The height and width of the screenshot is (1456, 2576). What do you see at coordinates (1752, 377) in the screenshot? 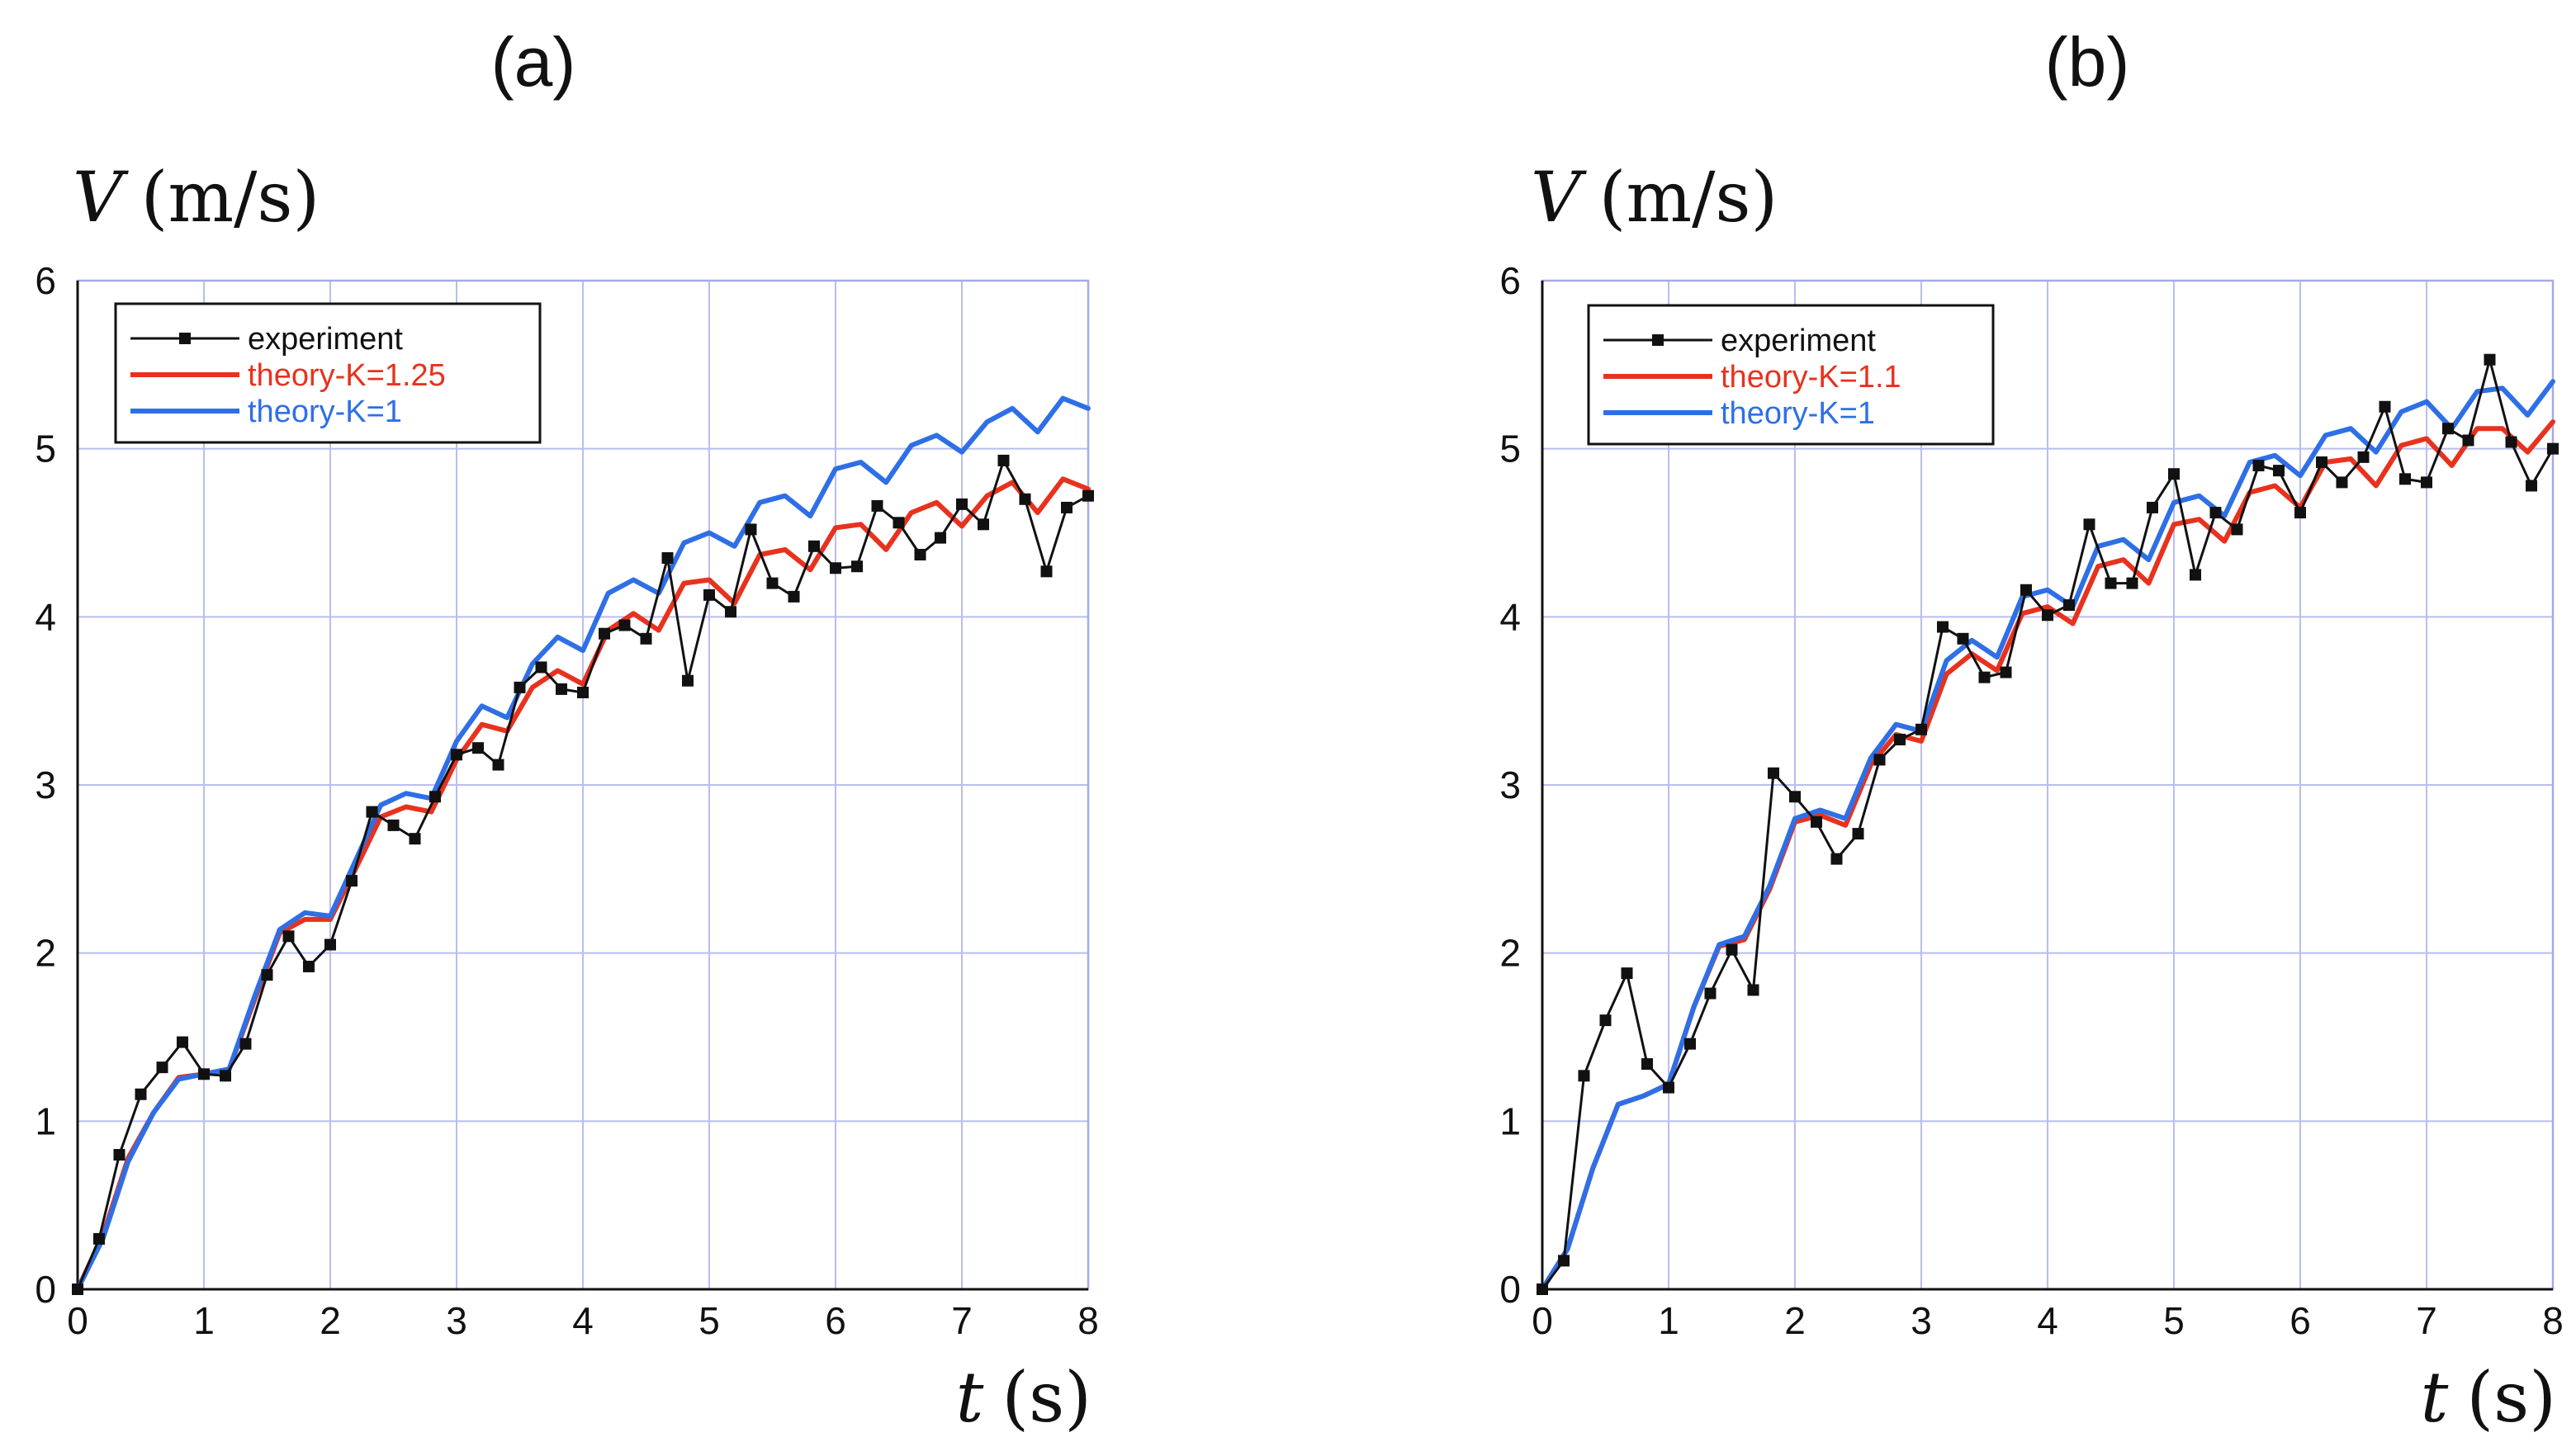
I see `legend-item: theory-K=1.1` at bounding box center [1752, 377].